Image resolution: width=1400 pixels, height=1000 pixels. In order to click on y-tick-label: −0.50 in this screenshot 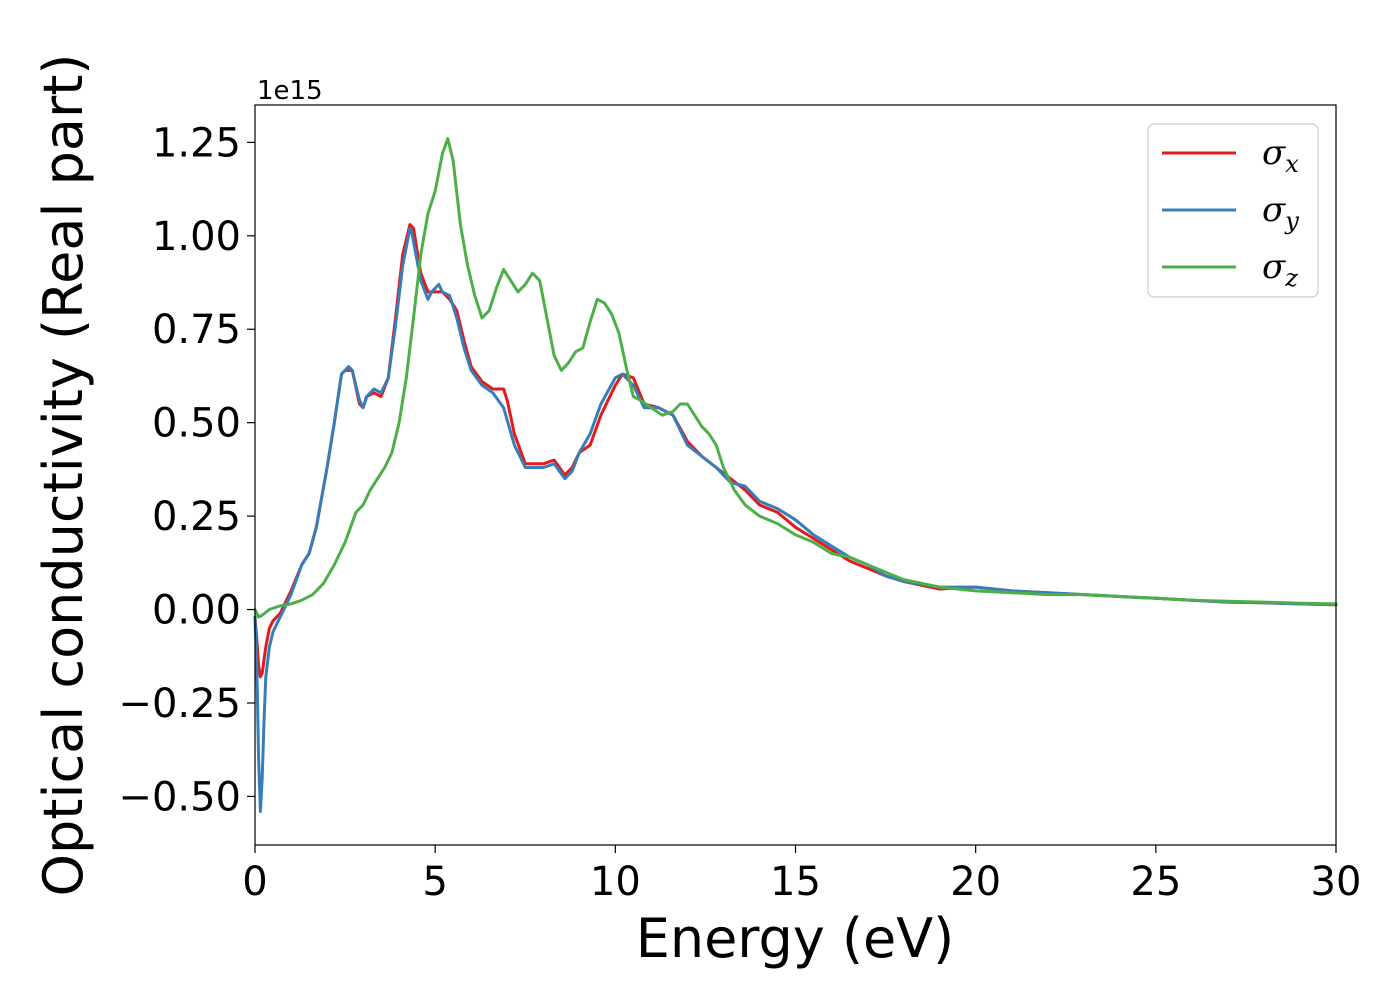, I will do `click(179, 797)`.